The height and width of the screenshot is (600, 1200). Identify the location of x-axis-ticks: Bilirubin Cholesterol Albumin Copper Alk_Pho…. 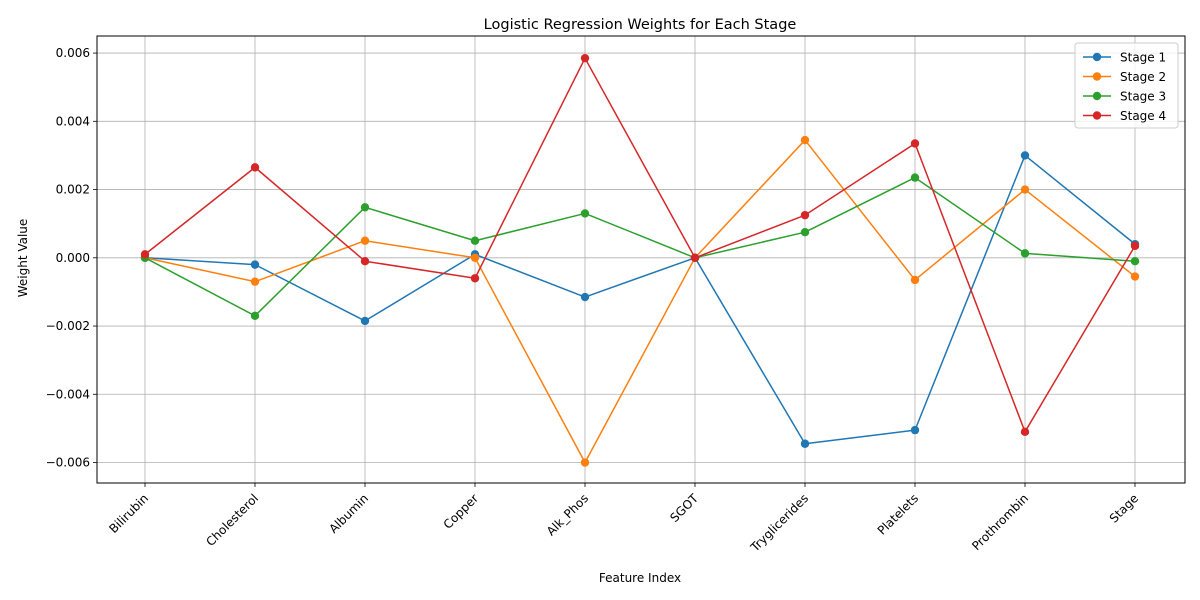
(623, 519).